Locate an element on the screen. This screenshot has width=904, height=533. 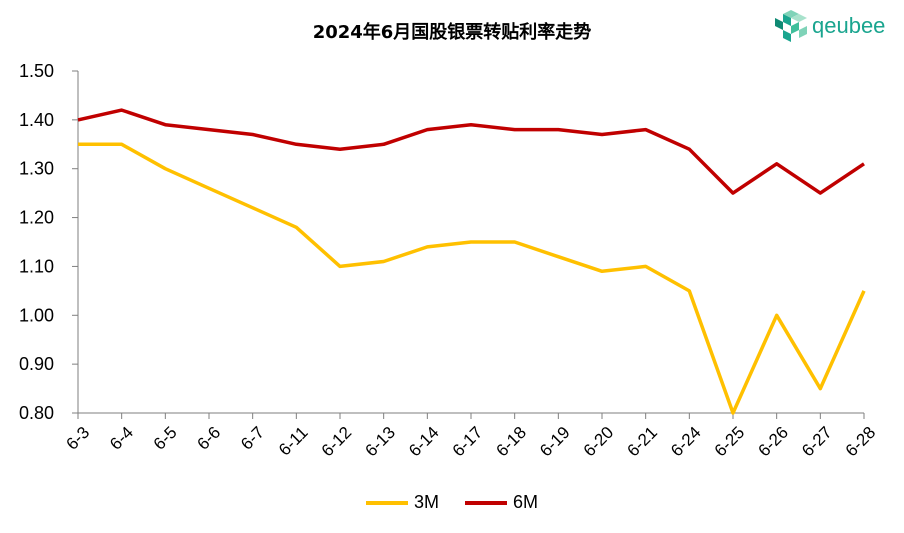
x-tick-label: 6-13 is located at coordinates (379, 441).